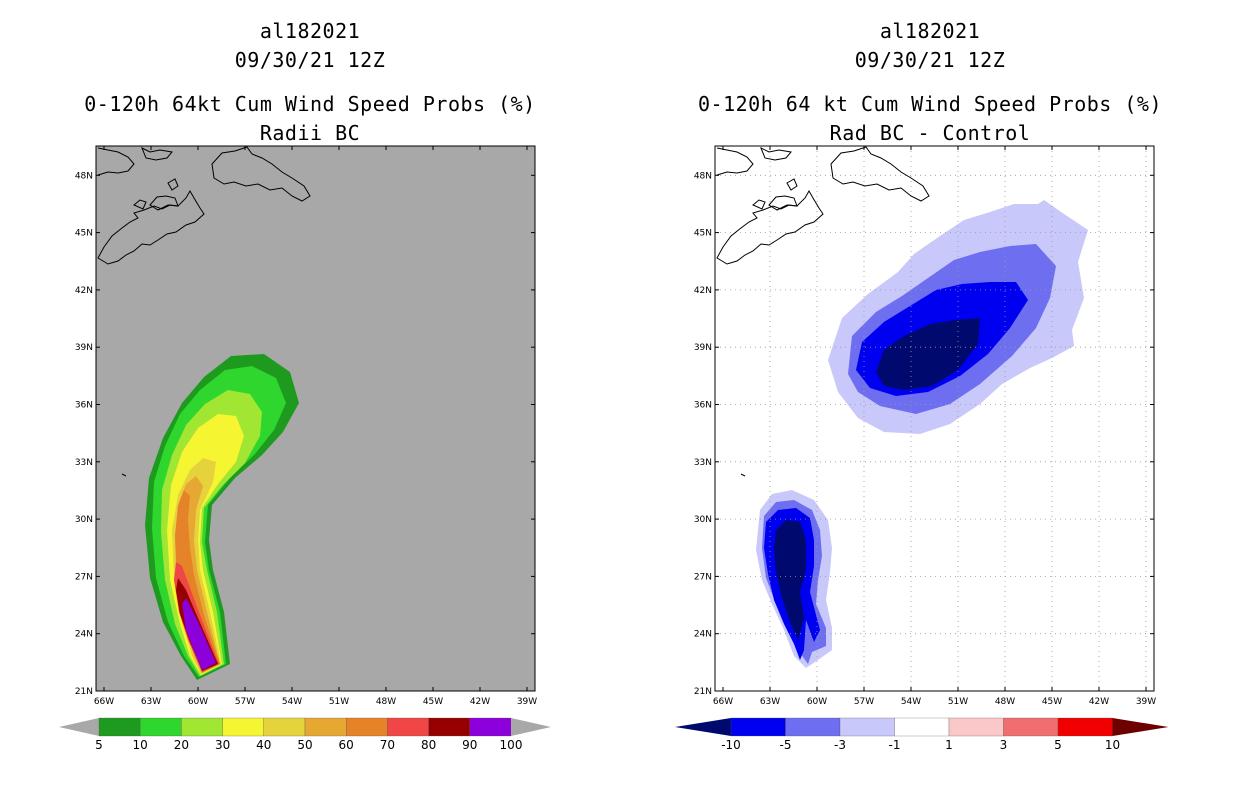 The width and height of the screenshot is (1236, 800). What do you see at coordinates (703, 406) in the screenshot?
I see `right-y-tick-label: 36N` at bounding box center [703, 406].